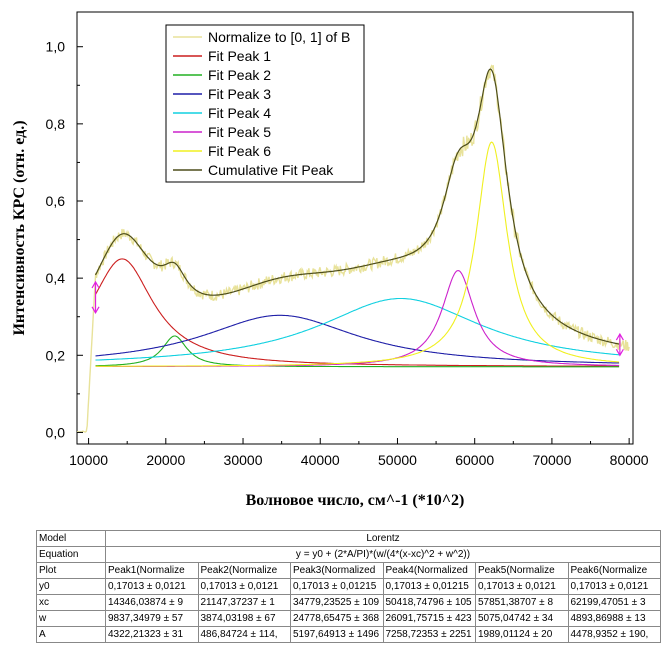 The height and width of the screenshot is (659, 668). What do you see at coordinates (429, 618) in the screenshot?
I see `table-cell: 26091,75715 ± 423` at bounding box center [429, 618].